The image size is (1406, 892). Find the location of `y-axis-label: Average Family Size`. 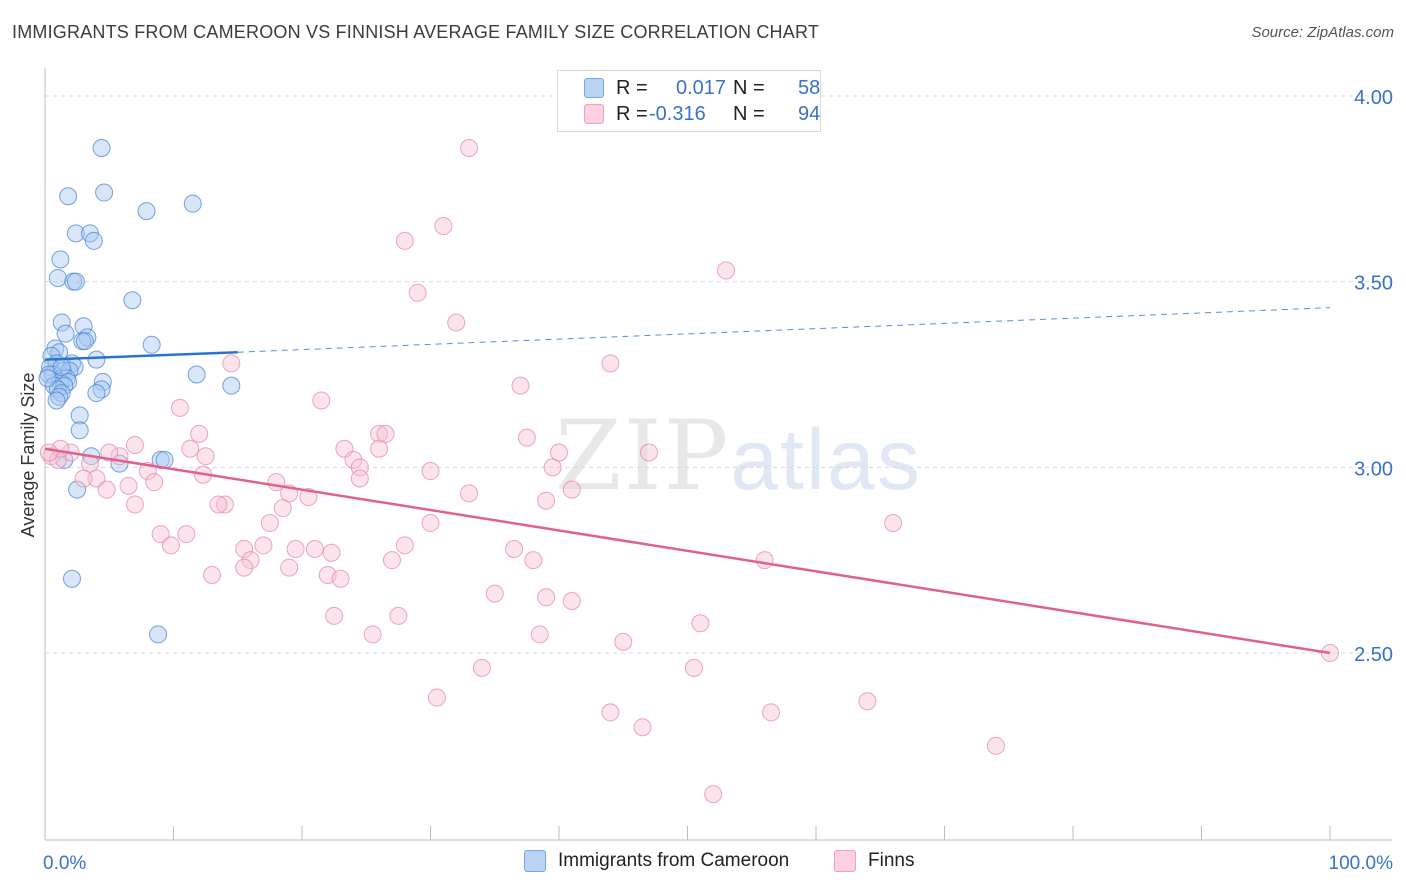

y-axis-label: Average Family Size is located at coordinates (28, 455).